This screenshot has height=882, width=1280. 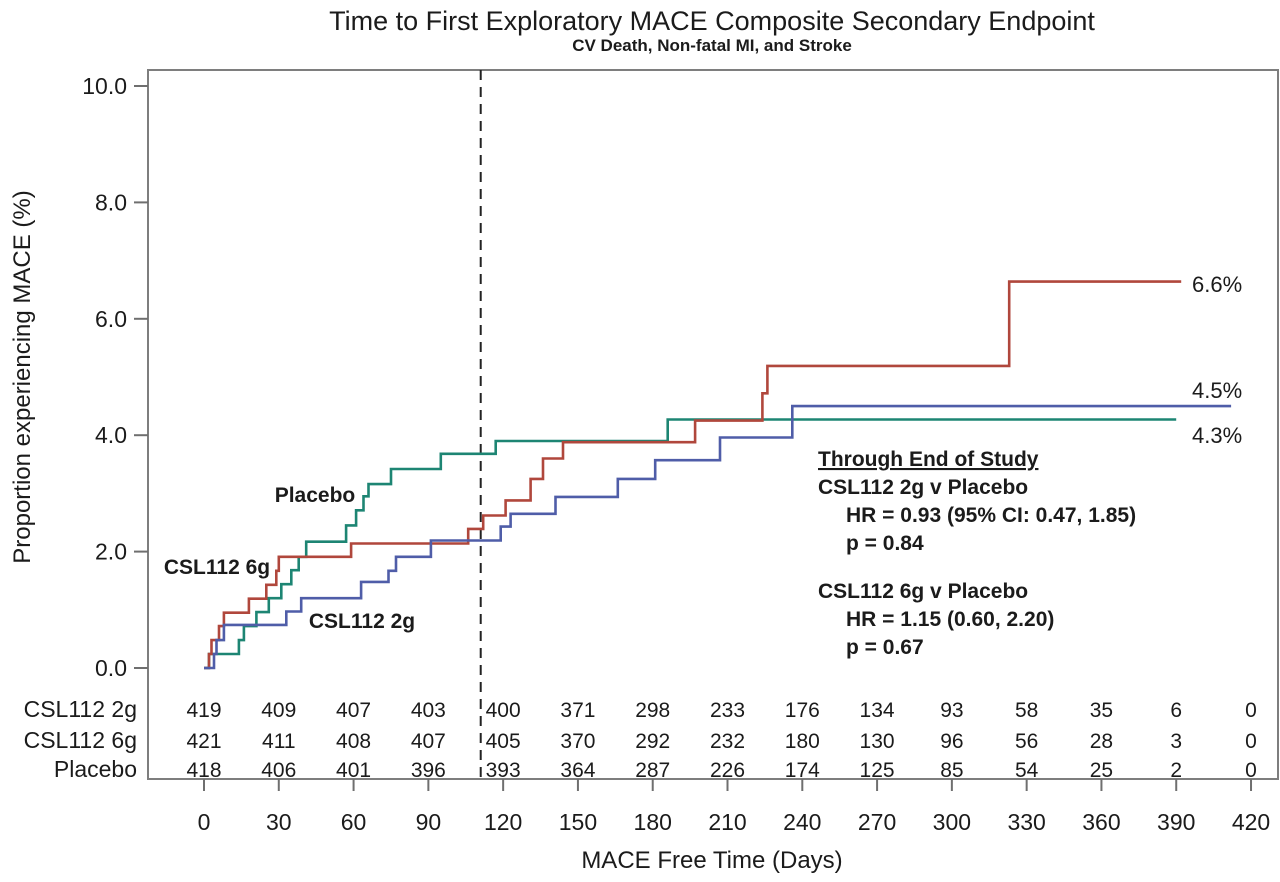 What do you see at coordinates (278, 770) in the screenshot?
I see `risk-count: 406` at bounding box center [278, 770].